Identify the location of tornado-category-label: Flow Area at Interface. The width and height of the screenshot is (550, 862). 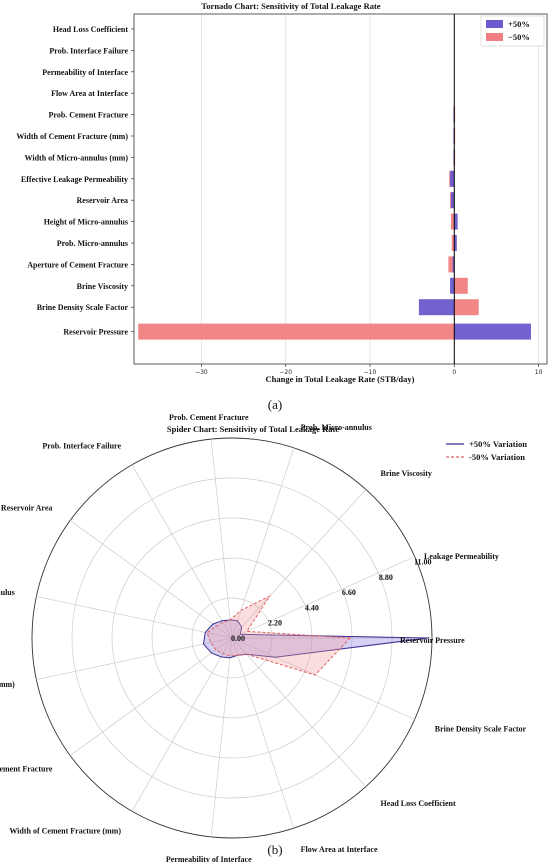
(89, 93).